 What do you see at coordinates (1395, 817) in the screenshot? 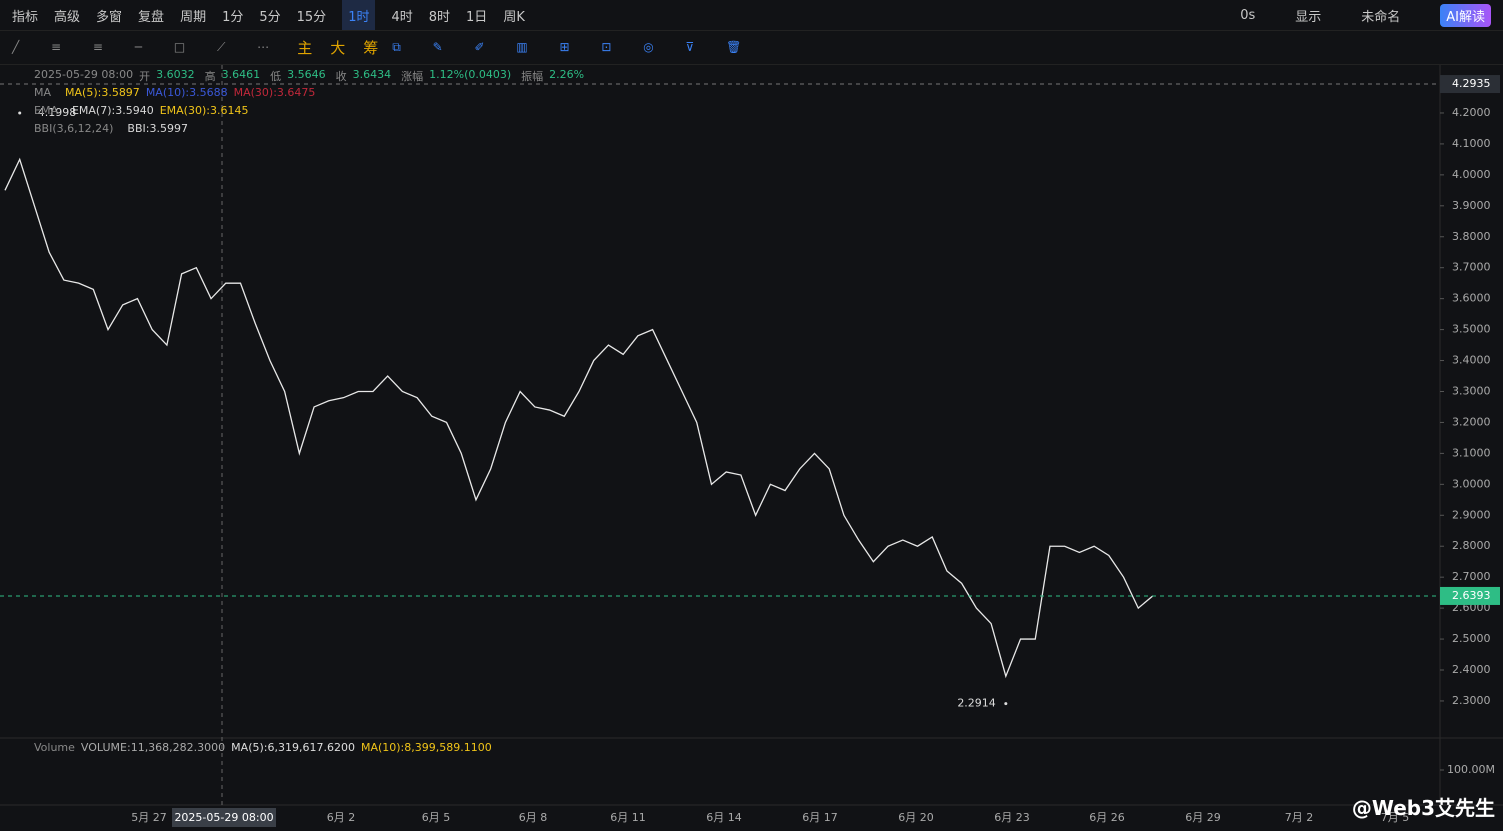
I see `x-tick-label: 7月 5` at bounding box center [1395, 817].